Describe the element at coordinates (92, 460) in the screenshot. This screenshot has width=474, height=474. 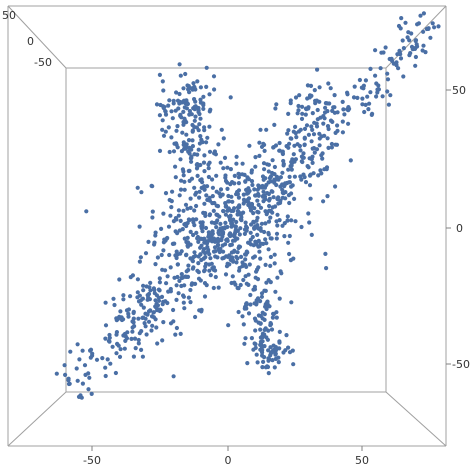
I see `x-tick-label: -50` at that location.